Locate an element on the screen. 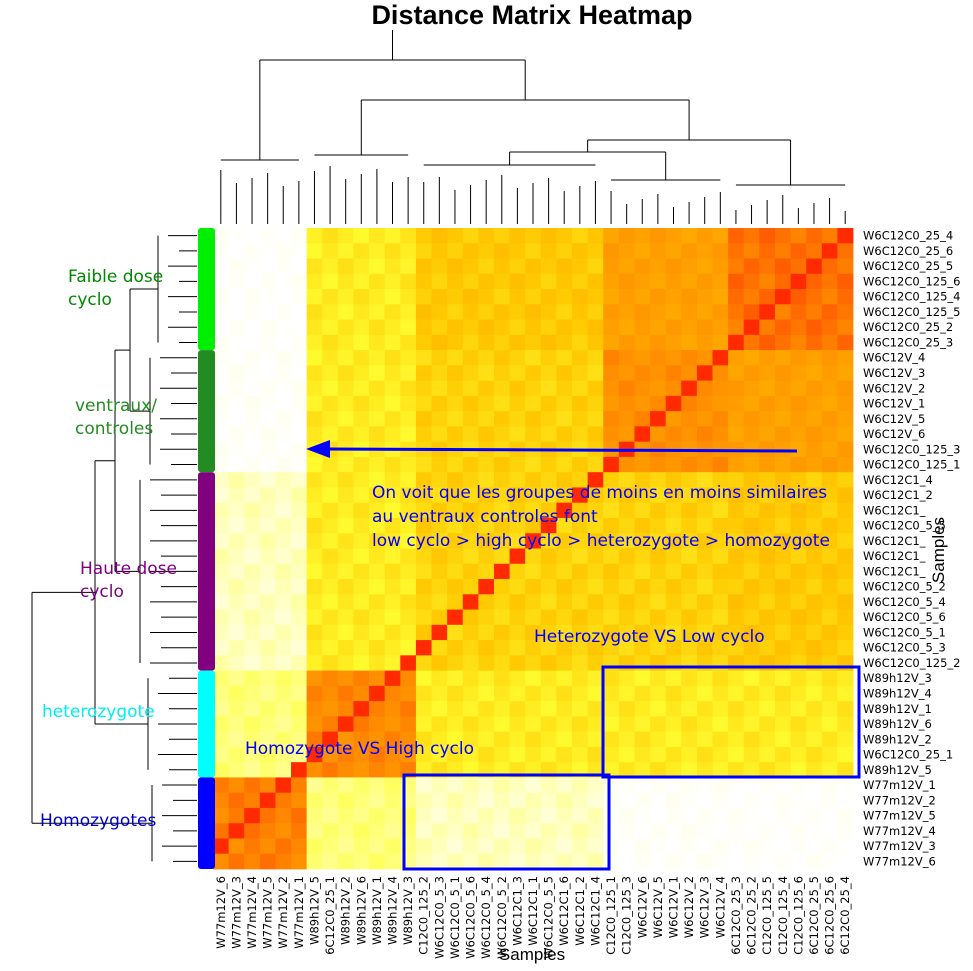 Image resolution: width=973 pixels, height=971 pixels. column-label: W6C12V_3 is located at coordinates (705, 907).